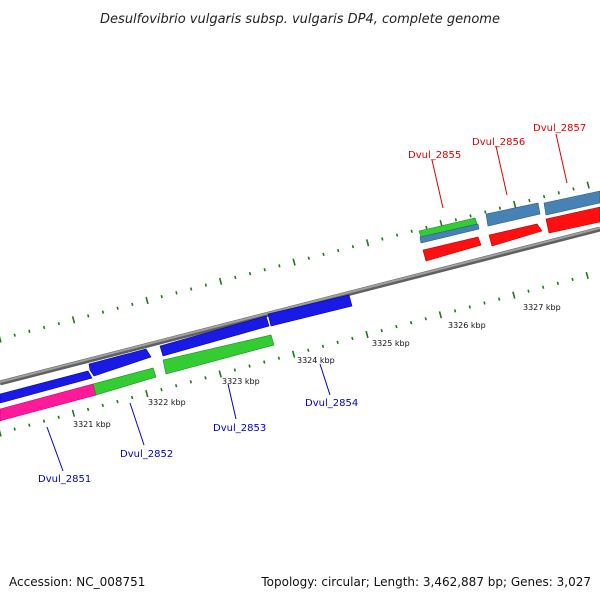 This screenshot has height=600, width=600. I want to click on gene-magenta, so click(48, 402).